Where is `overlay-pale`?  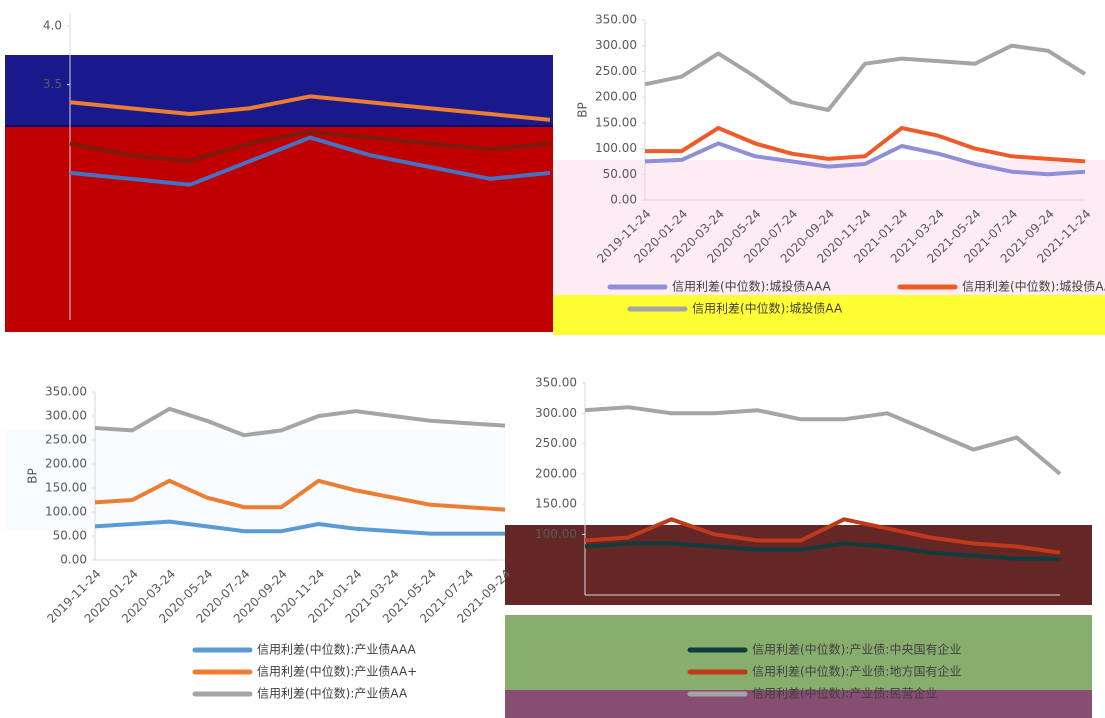
overlay-pale is located at coordinates (255, 480).